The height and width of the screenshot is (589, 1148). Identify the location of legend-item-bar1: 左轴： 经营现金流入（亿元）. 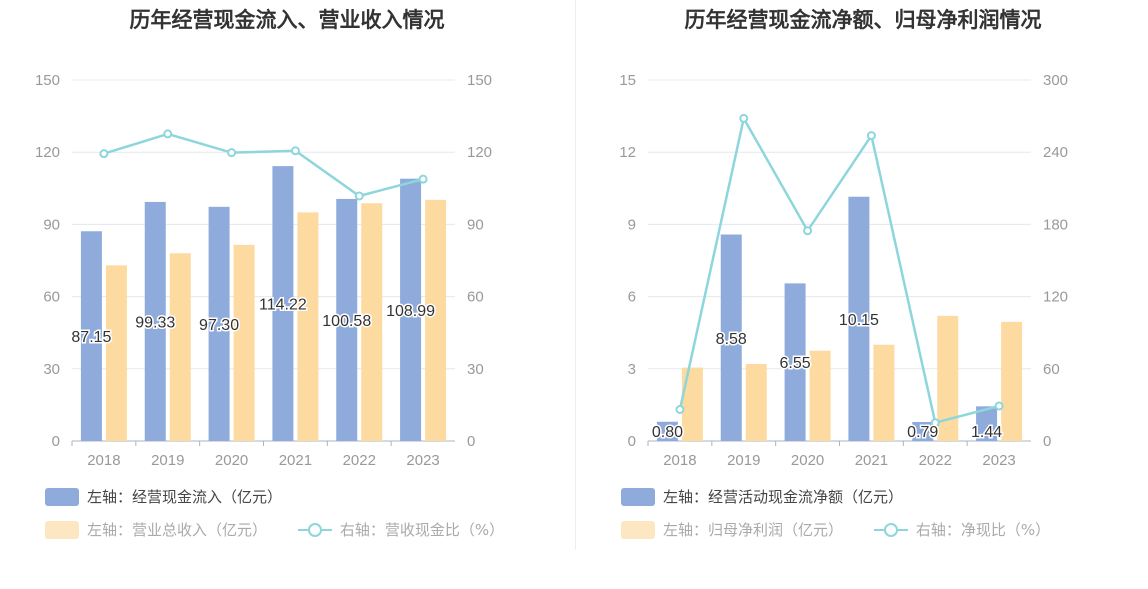
(163, 496).